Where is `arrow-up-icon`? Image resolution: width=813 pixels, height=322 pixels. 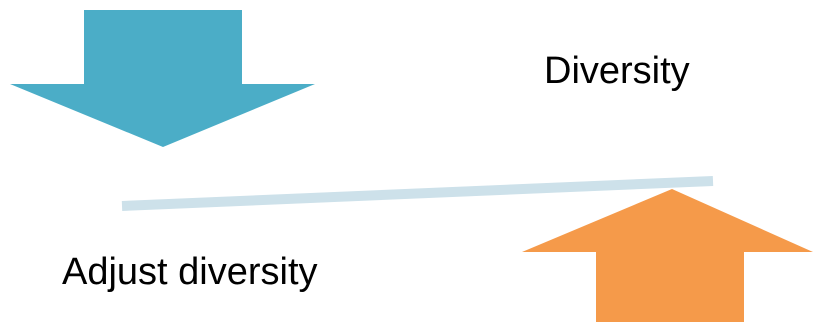
arrow-up-icon is located at coordinates (667, 255).